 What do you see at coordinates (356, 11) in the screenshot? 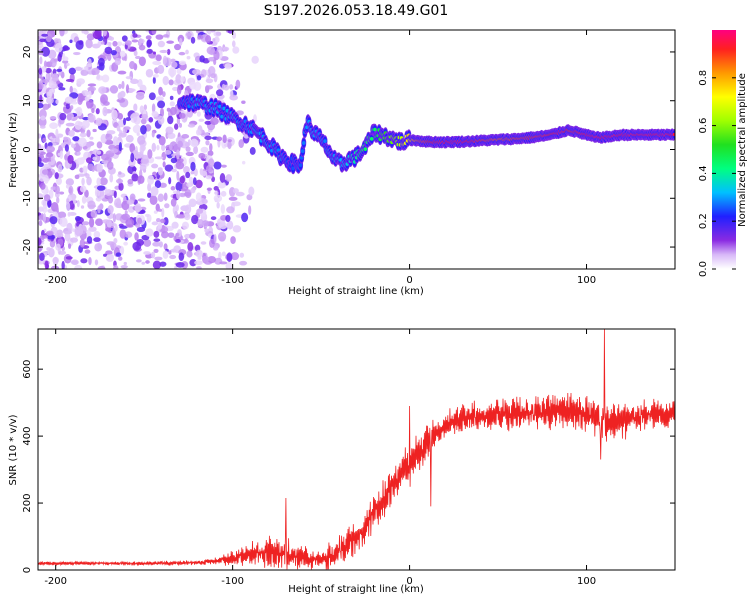
I see `chart-title: S197.2026.053.18.49.G01` at bounding box center [356, 11].